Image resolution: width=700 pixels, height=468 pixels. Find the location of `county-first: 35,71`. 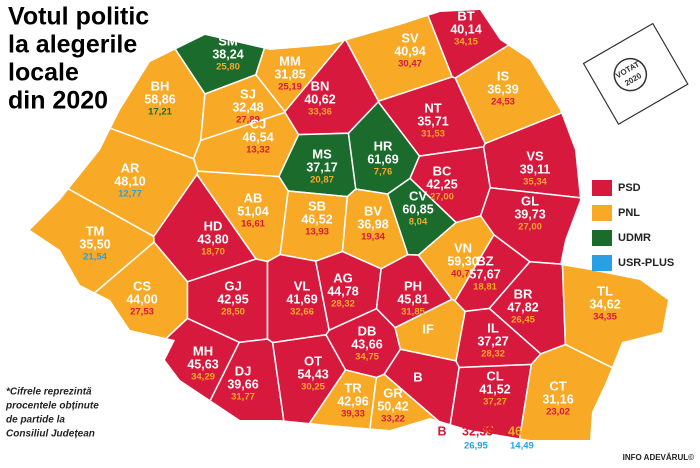

county-first: 35,71 is located at coordinates (432, 121).